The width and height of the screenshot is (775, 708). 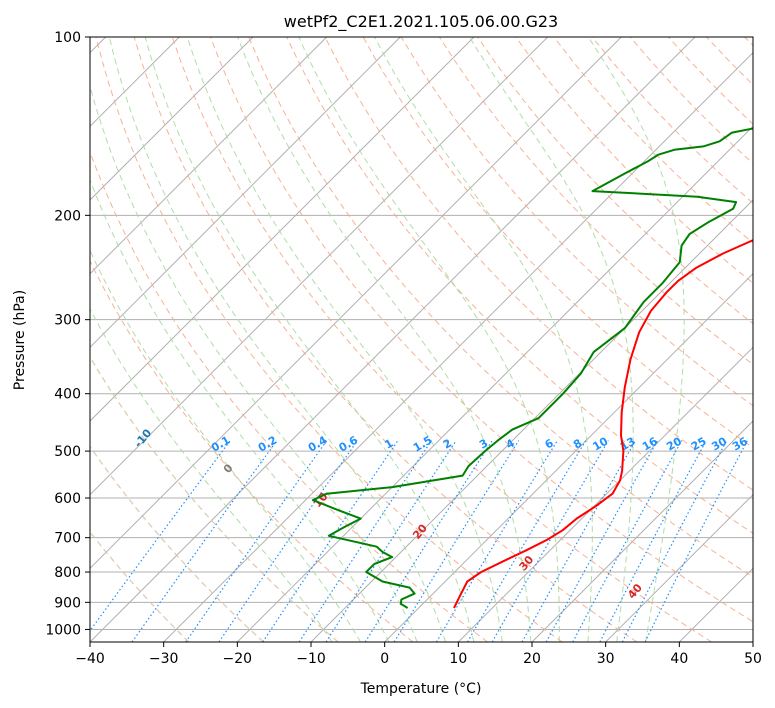 I want to click on y-axis-ticks: 100 200 300 400 500 600 700 800 900 1000, so click(x=67, y=334).